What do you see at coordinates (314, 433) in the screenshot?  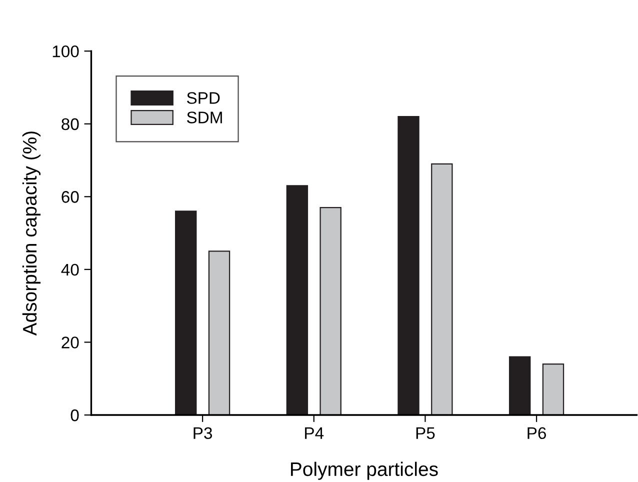 I see `x-tick-label: P4` at bounding box center [314, 433].